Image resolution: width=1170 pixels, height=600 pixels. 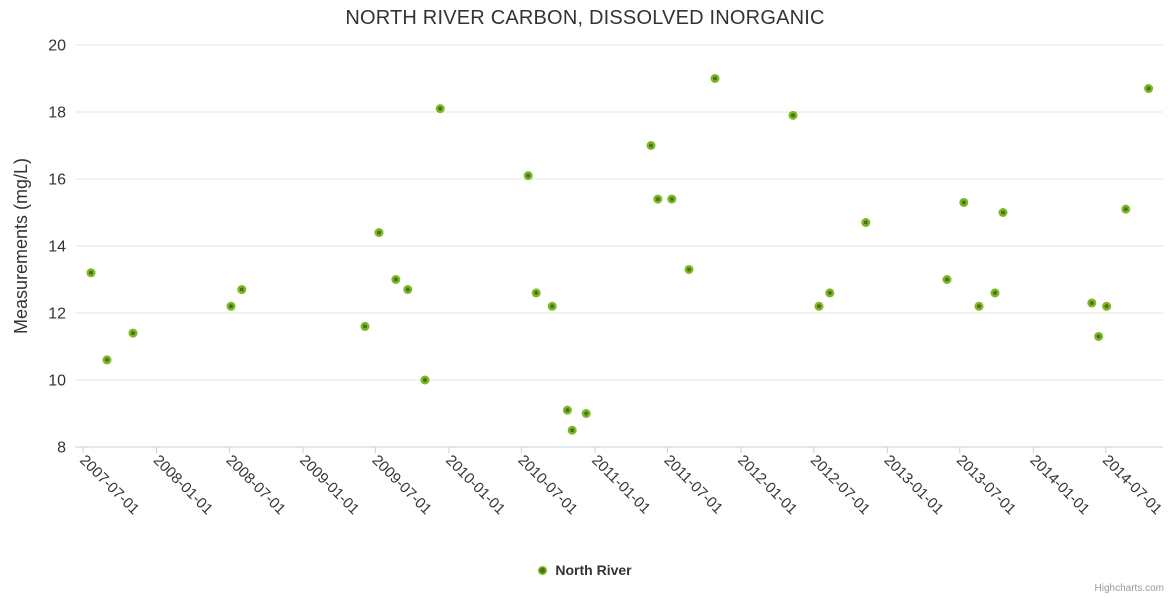 What do you see at coordinates (620, 484) in the screenshot?
I see `x-axis-tick-label: 2011-01-01` at bounding box center [620, 484].